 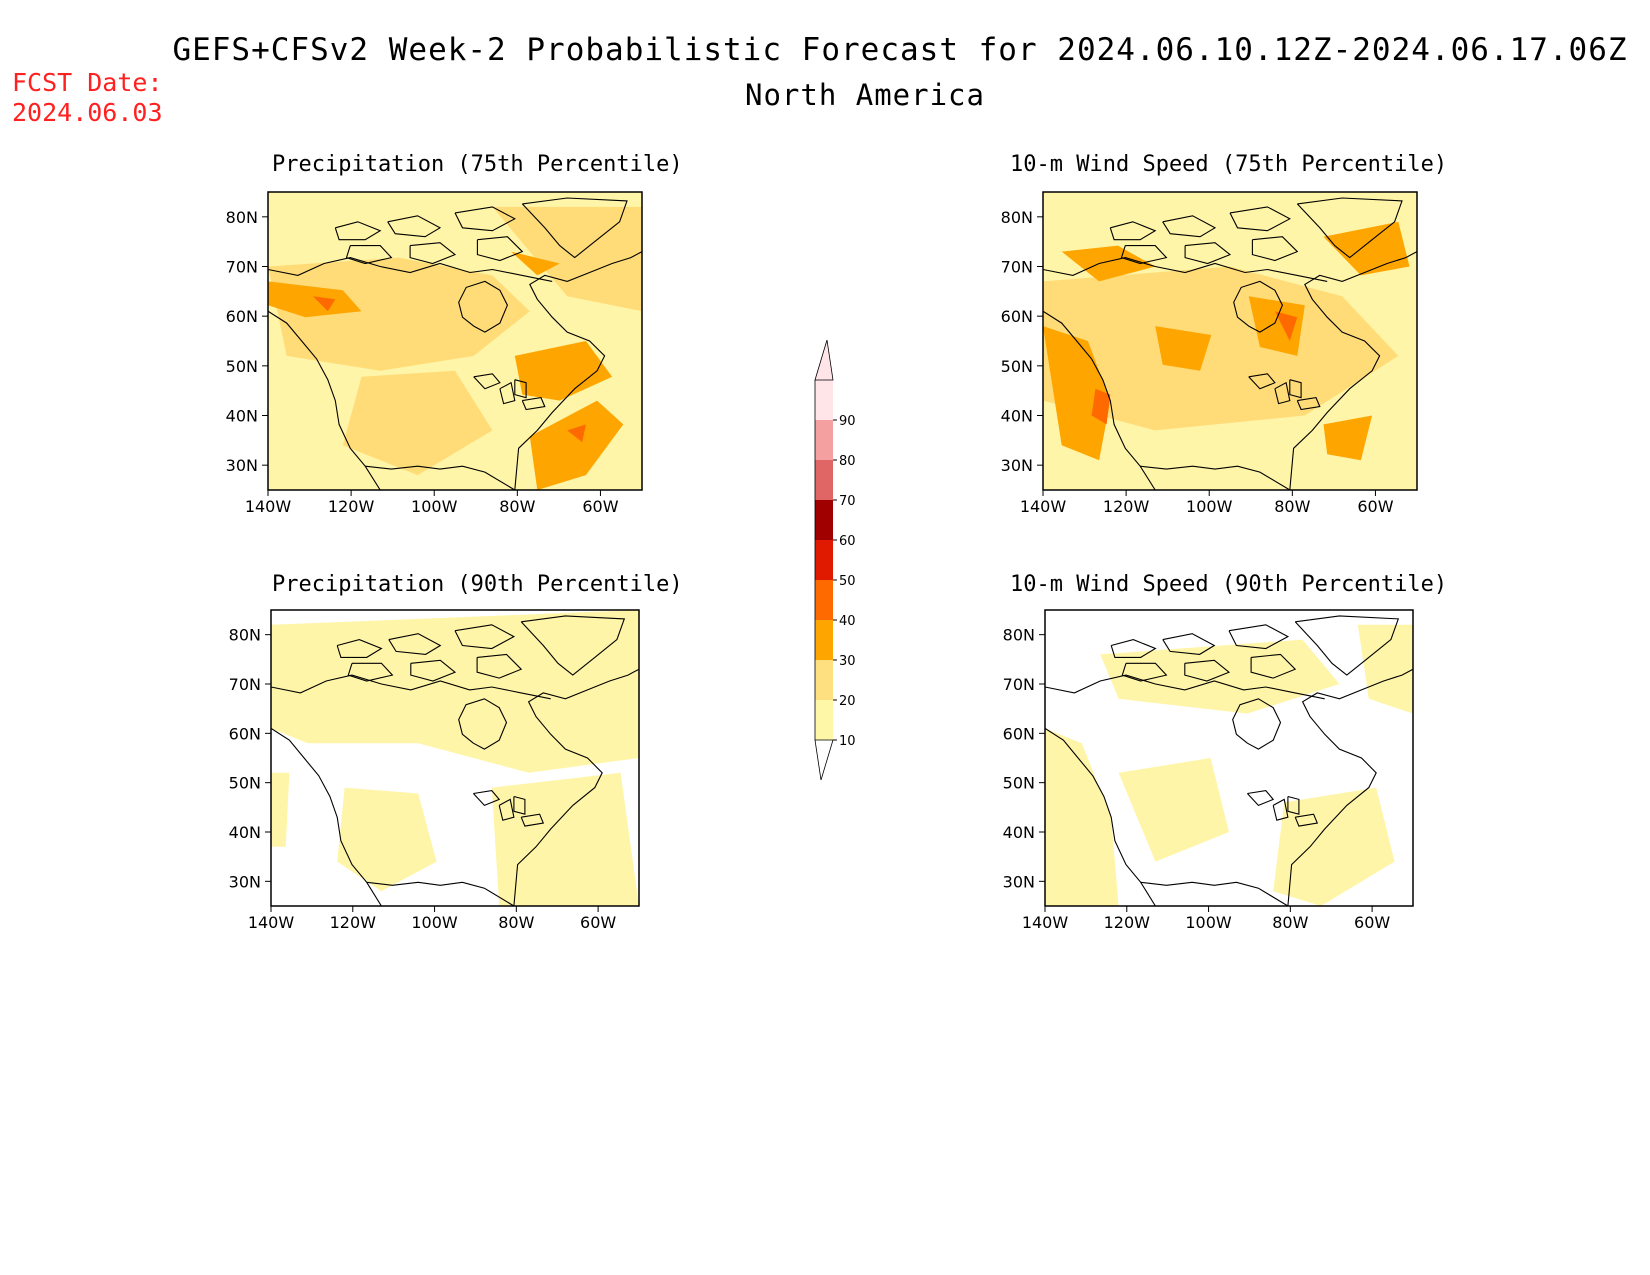 I want to click on lat-tick-label: 30N, so click(x=1019, y=881).